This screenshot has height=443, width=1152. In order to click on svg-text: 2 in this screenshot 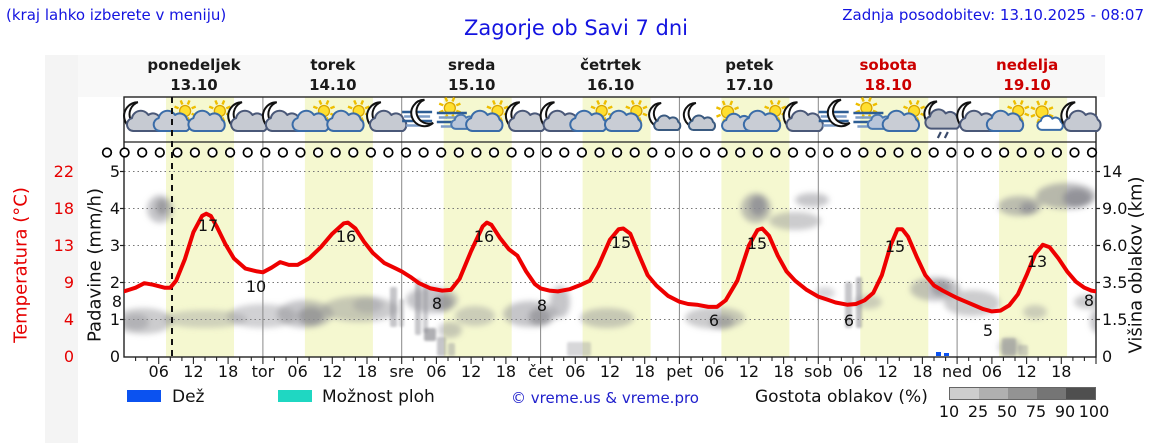, I will do `click(115, 282)`.